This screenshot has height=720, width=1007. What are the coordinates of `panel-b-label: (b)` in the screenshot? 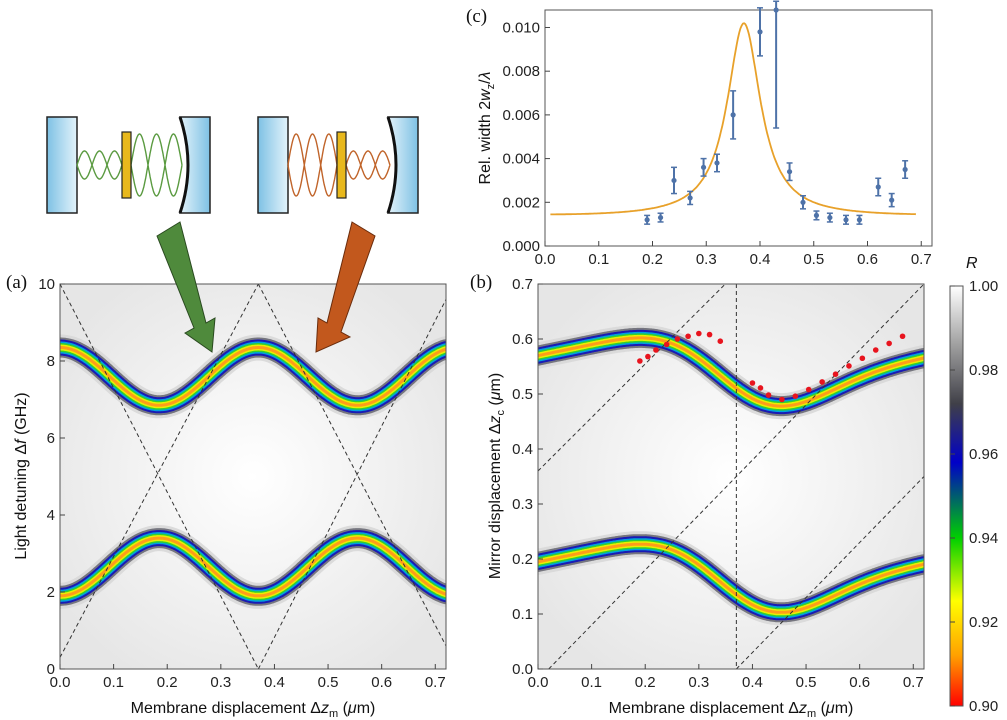 It's located at (481, 282).